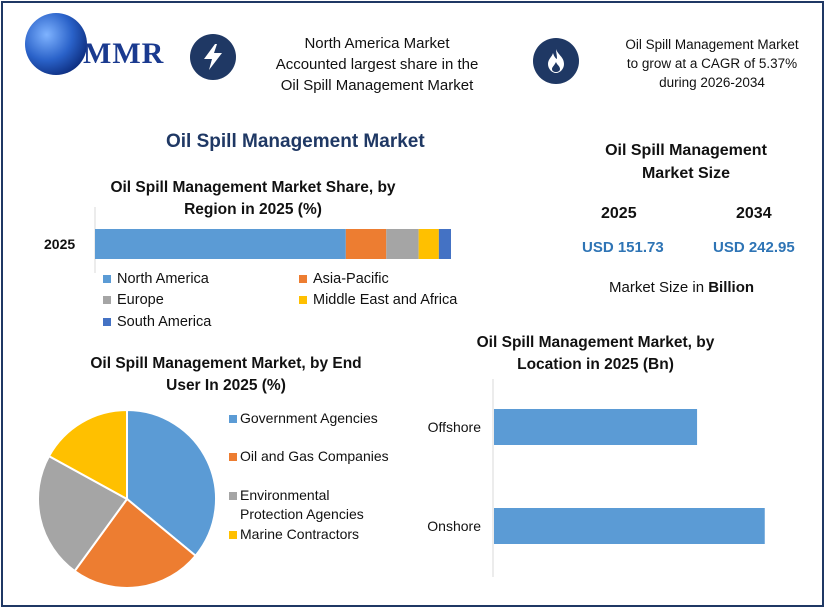 The width and height of the screenshot is (829, 612). What do you see at coordinates (140, 300) in the screenshot?
I see `legend-label: Europe` at bounding box center [140, 300].